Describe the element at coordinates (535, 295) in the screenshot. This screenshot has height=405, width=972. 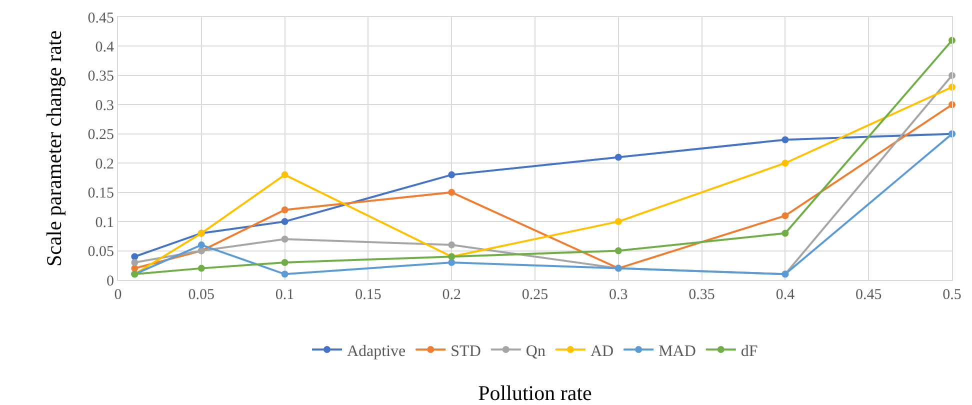
I see `x-tick-label: 0.25` at that location.